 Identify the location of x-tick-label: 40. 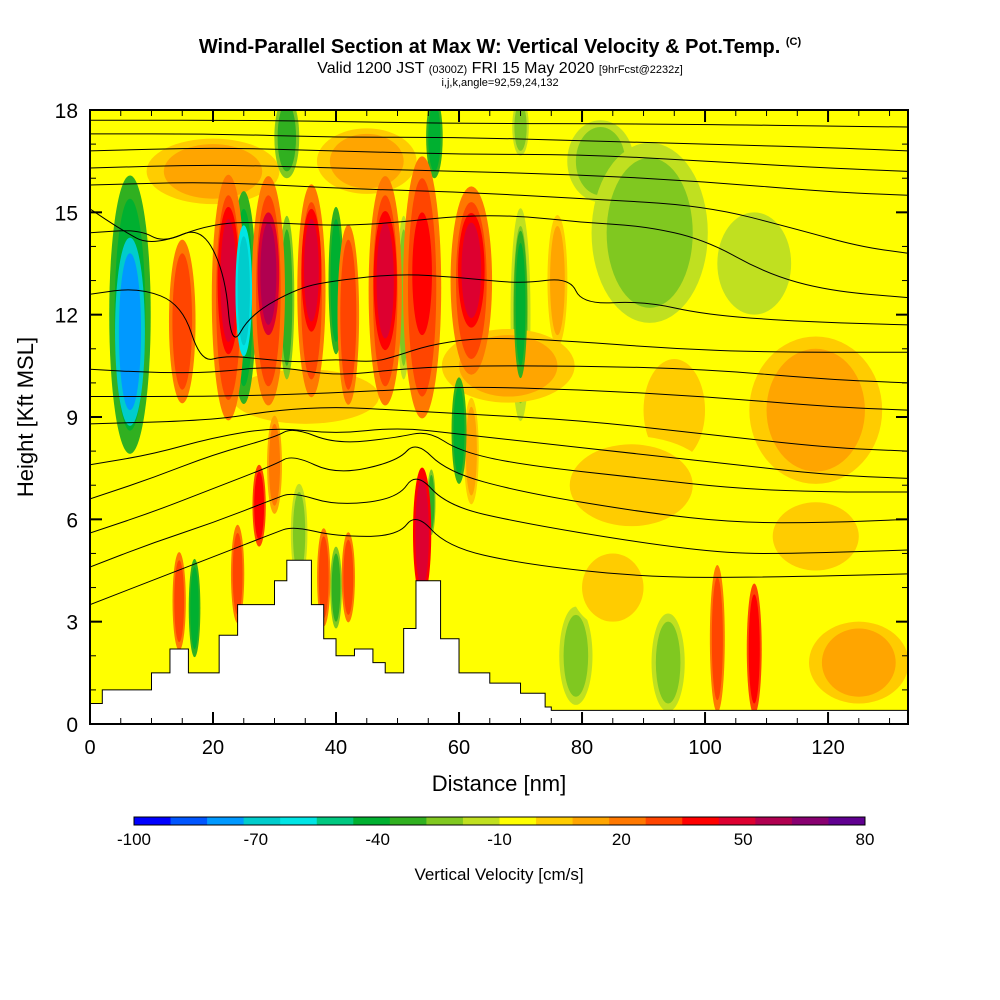
(336, 748).